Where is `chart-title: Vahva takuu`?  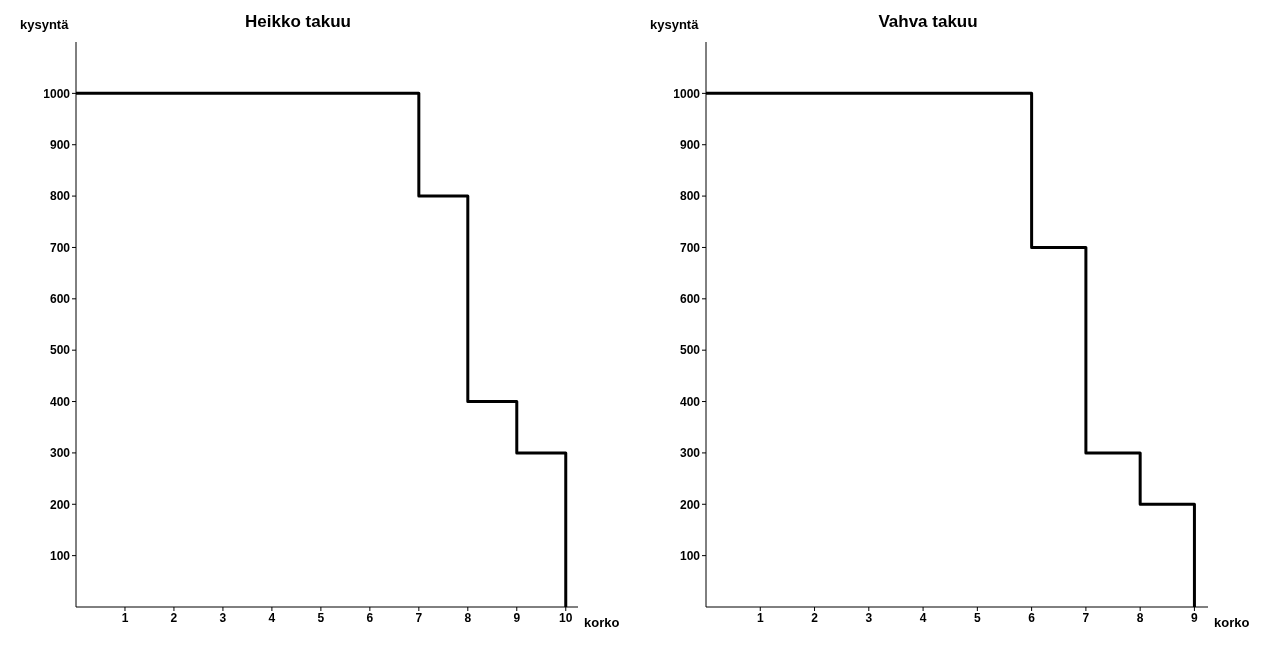 chart-title: Vahva takuu is located at coordinates (928, 21).